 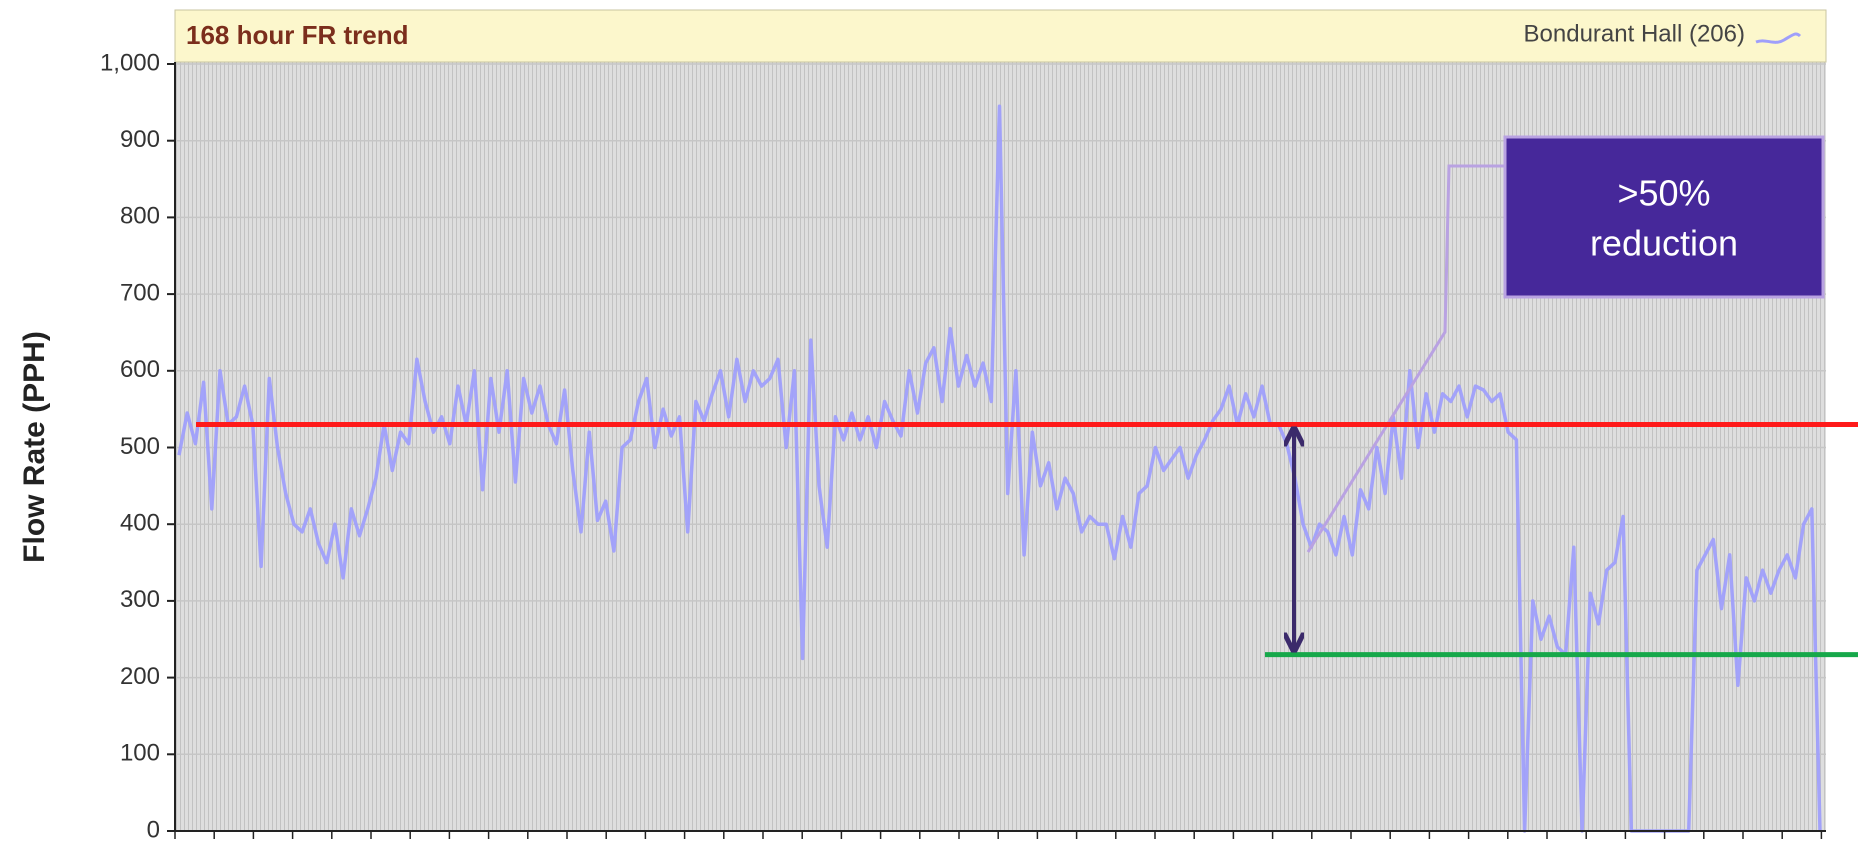 I want to click on title-bar, so click(x=1000, y=36).